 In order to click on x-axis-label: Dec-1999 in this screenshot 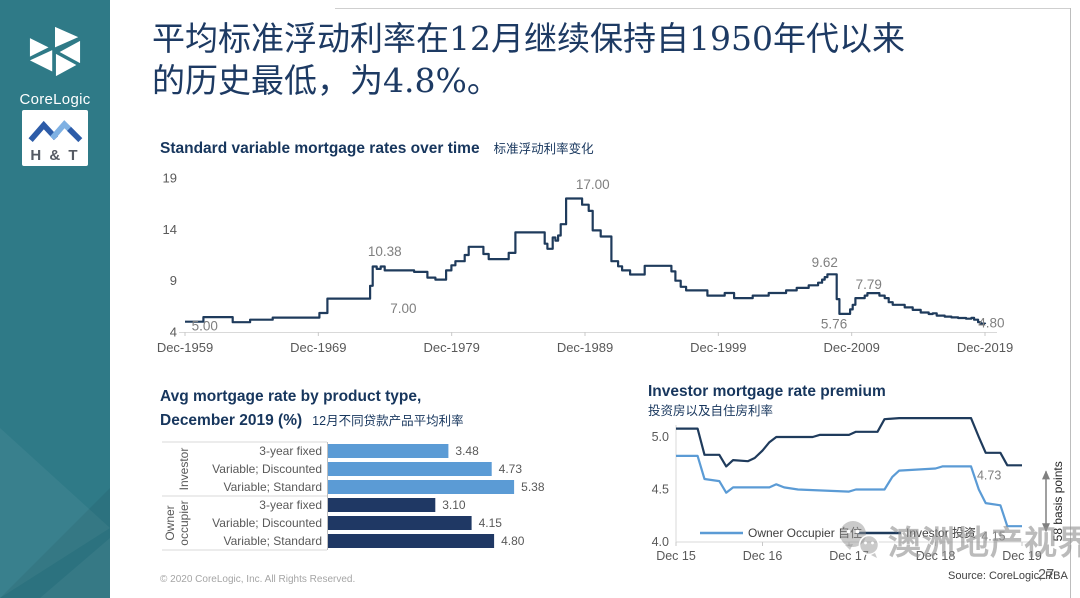, I will do `click(718, 347)`.